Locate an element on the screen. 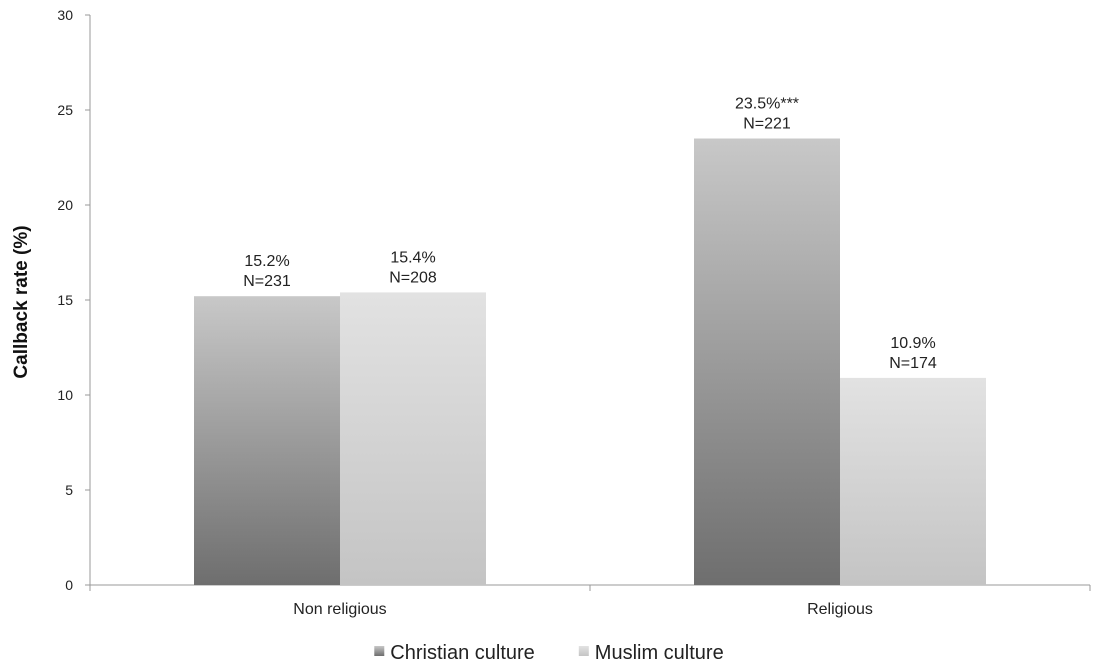 The height and width of the screenshot is (665, 1099). y-tick-label: 25 is located at coordinates (65, 110).